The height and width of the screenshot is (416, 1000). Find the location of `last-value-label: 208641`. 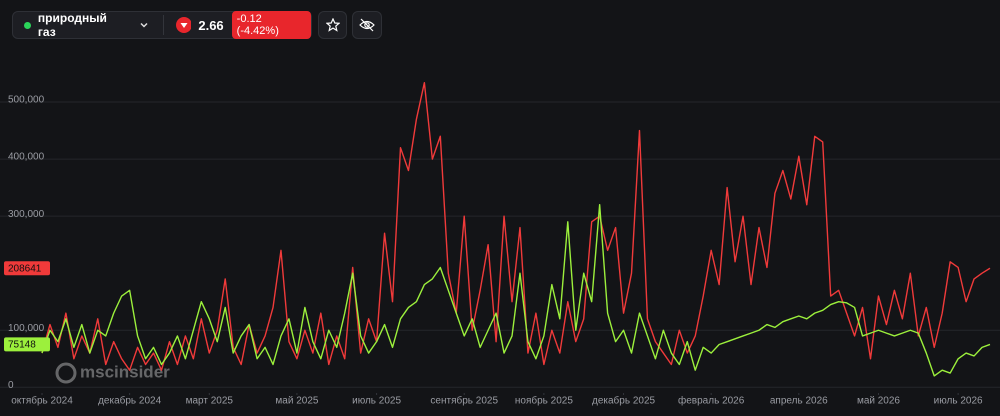

last-value-label: 208641 is located at coordinates (25, 268).